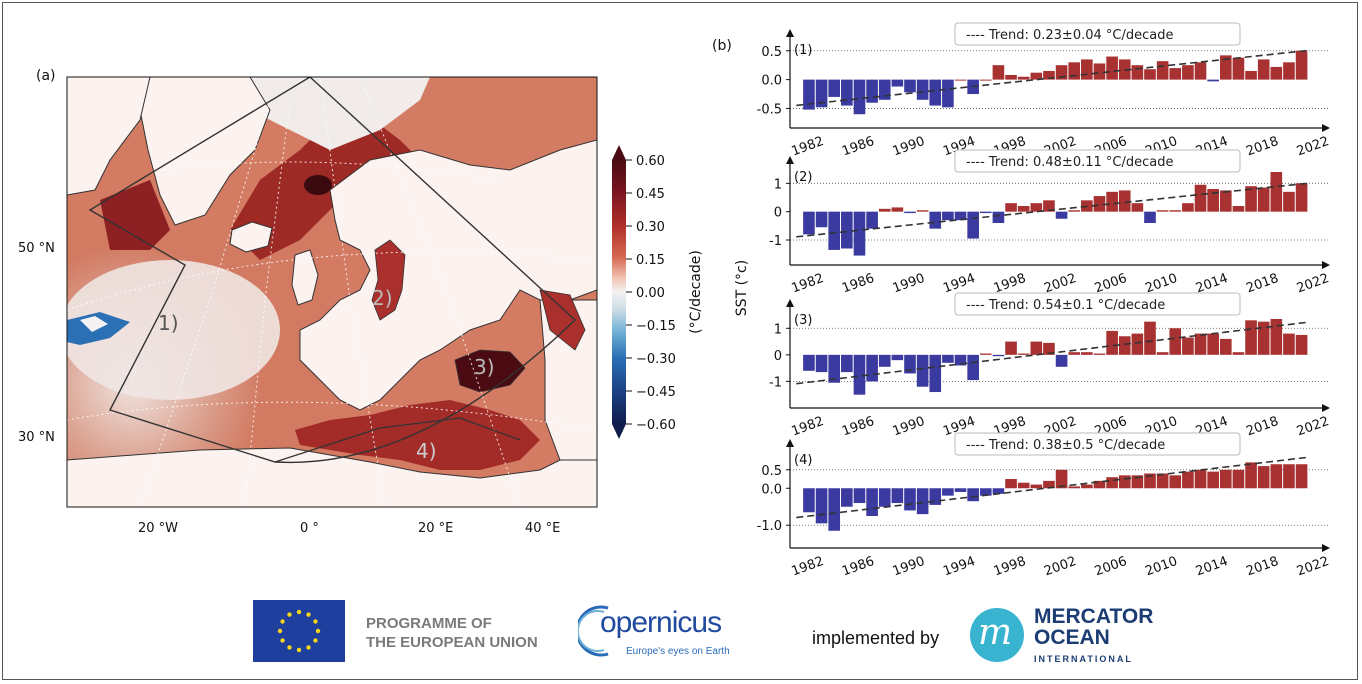  I want to click on panel-b-label: (b), so click(722, 46).